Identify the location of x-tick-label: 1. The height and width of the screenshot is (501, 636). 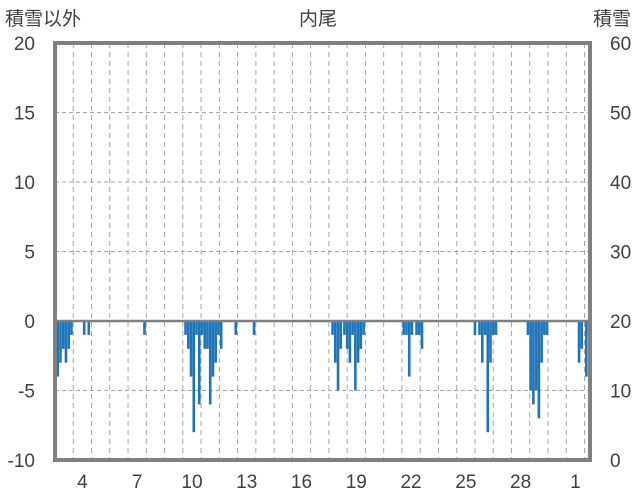
(575, 482).